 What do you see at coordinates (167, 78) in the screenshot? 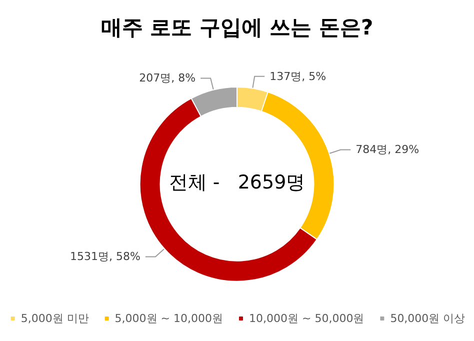
I see `data-label: 207명, 8%` at bounding box center [167, 78].